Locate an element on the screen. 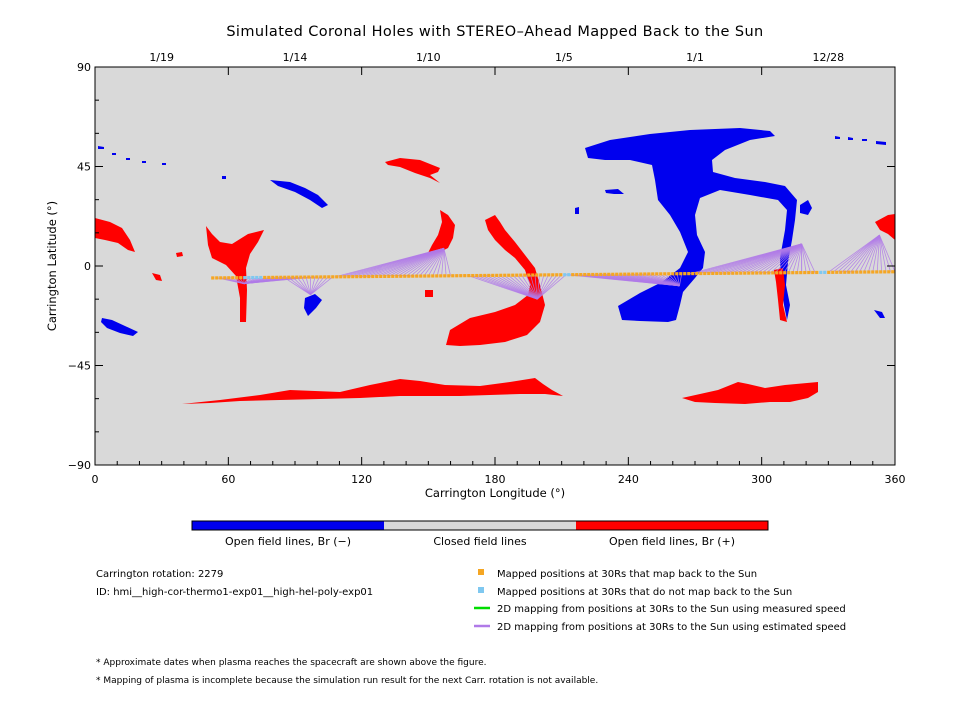 This screenshot has height=720, width=960. colorbar-positive is located at coordinates (672, 525).